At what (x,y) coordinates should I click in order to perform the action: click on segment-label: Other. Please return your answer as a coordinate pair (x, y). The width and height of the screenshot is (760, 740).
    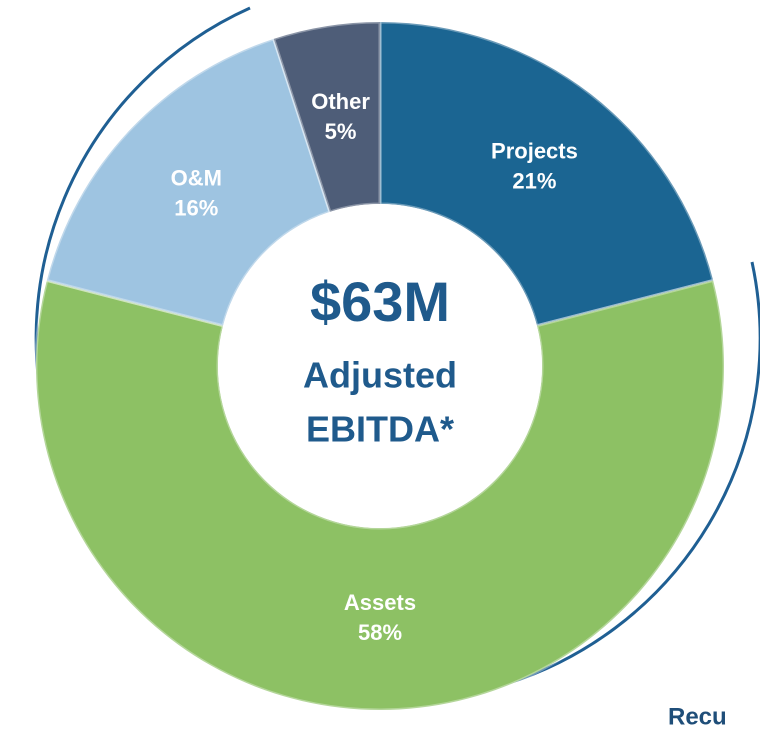
    Looking at the image, I should click on (340, 101).